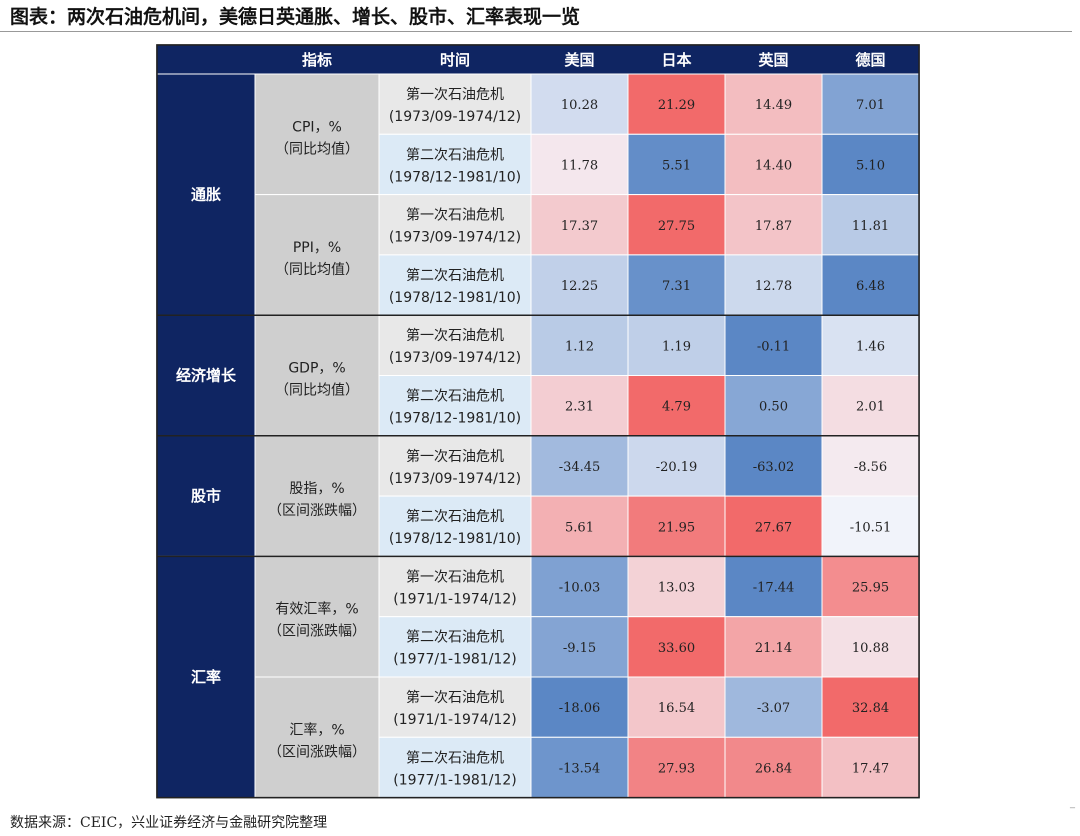 The height and width of the screenshot is (836, 1080). Describe the element at coordinates (169, 823) in the screenshot. I see `source-note: 数据来源：CEIC，兴业证券经济与金融研究院整理` at that location.